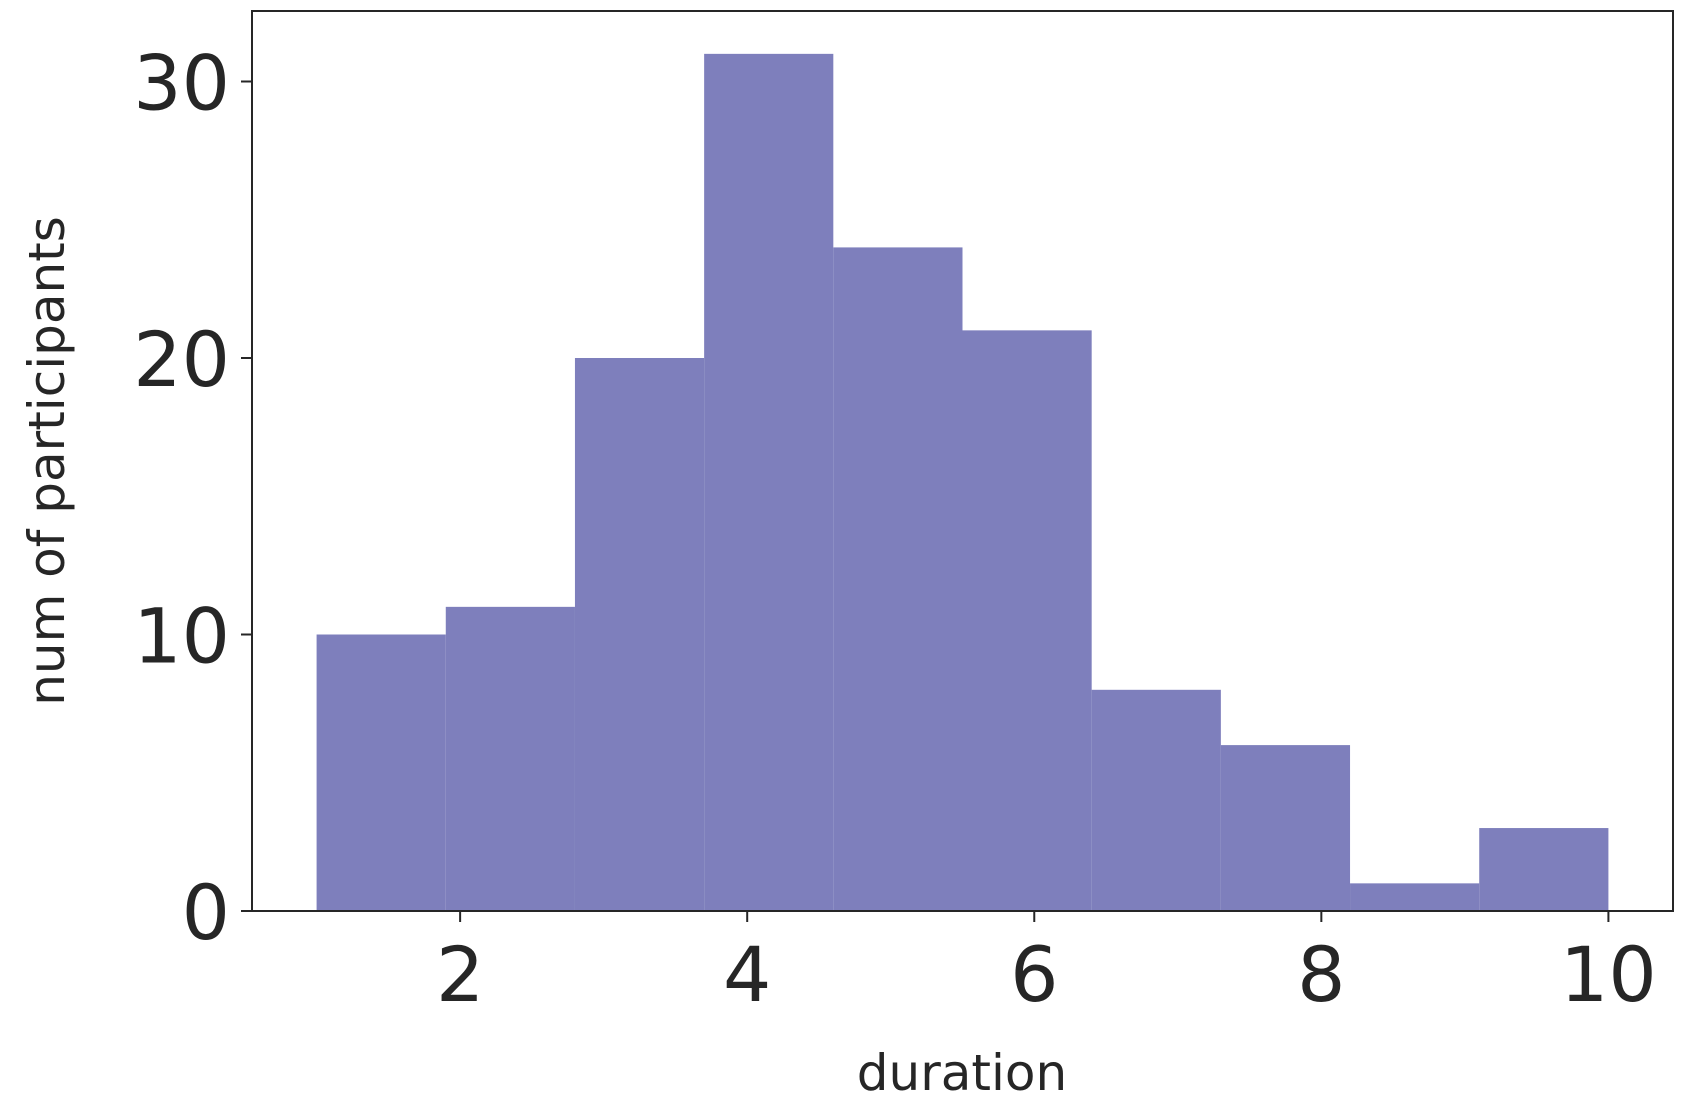 Image resolution: width=1684 pixels, height=1104 pixels. What do you see at coordinates (747, 974) in the screenshot?
I see `x-tick-label: 4` at bounding box center [747, 974].